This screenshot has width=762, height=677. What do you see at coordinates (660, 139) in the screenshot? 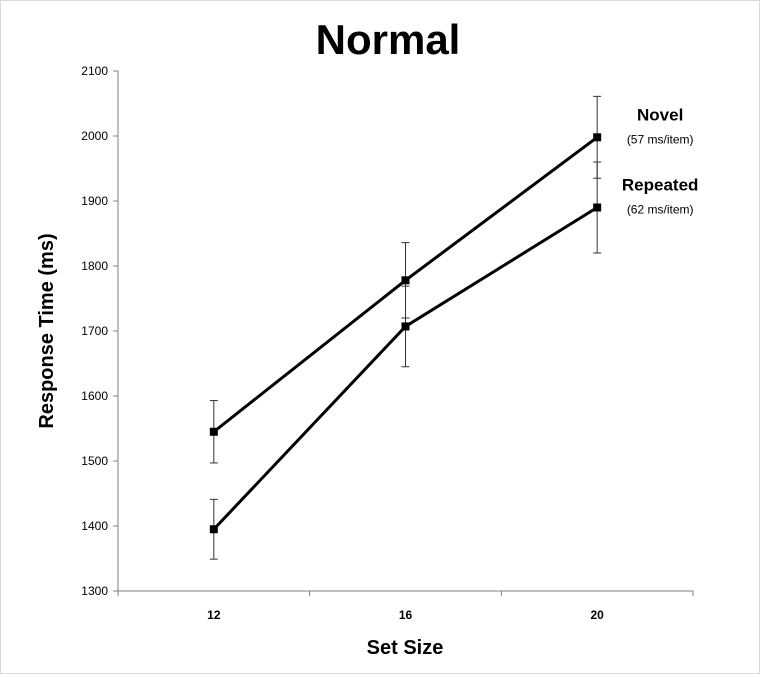
I see `novel-slope-label: (57 ms/item)` at bounding box center [660, 139].